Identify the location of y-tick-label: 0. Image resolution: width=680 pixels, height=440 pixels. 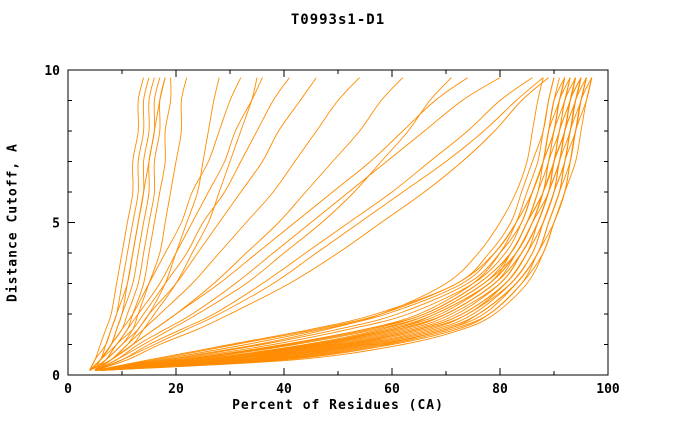
(56, 376).